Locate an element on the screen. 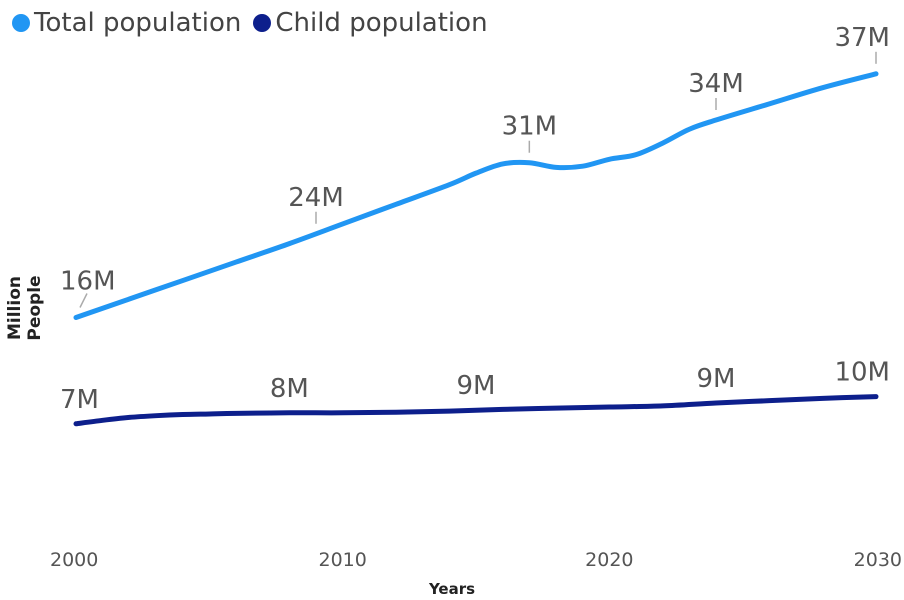 The image size is (904, 600). legend-label-total: Total population is located at coordinates (137, 23).